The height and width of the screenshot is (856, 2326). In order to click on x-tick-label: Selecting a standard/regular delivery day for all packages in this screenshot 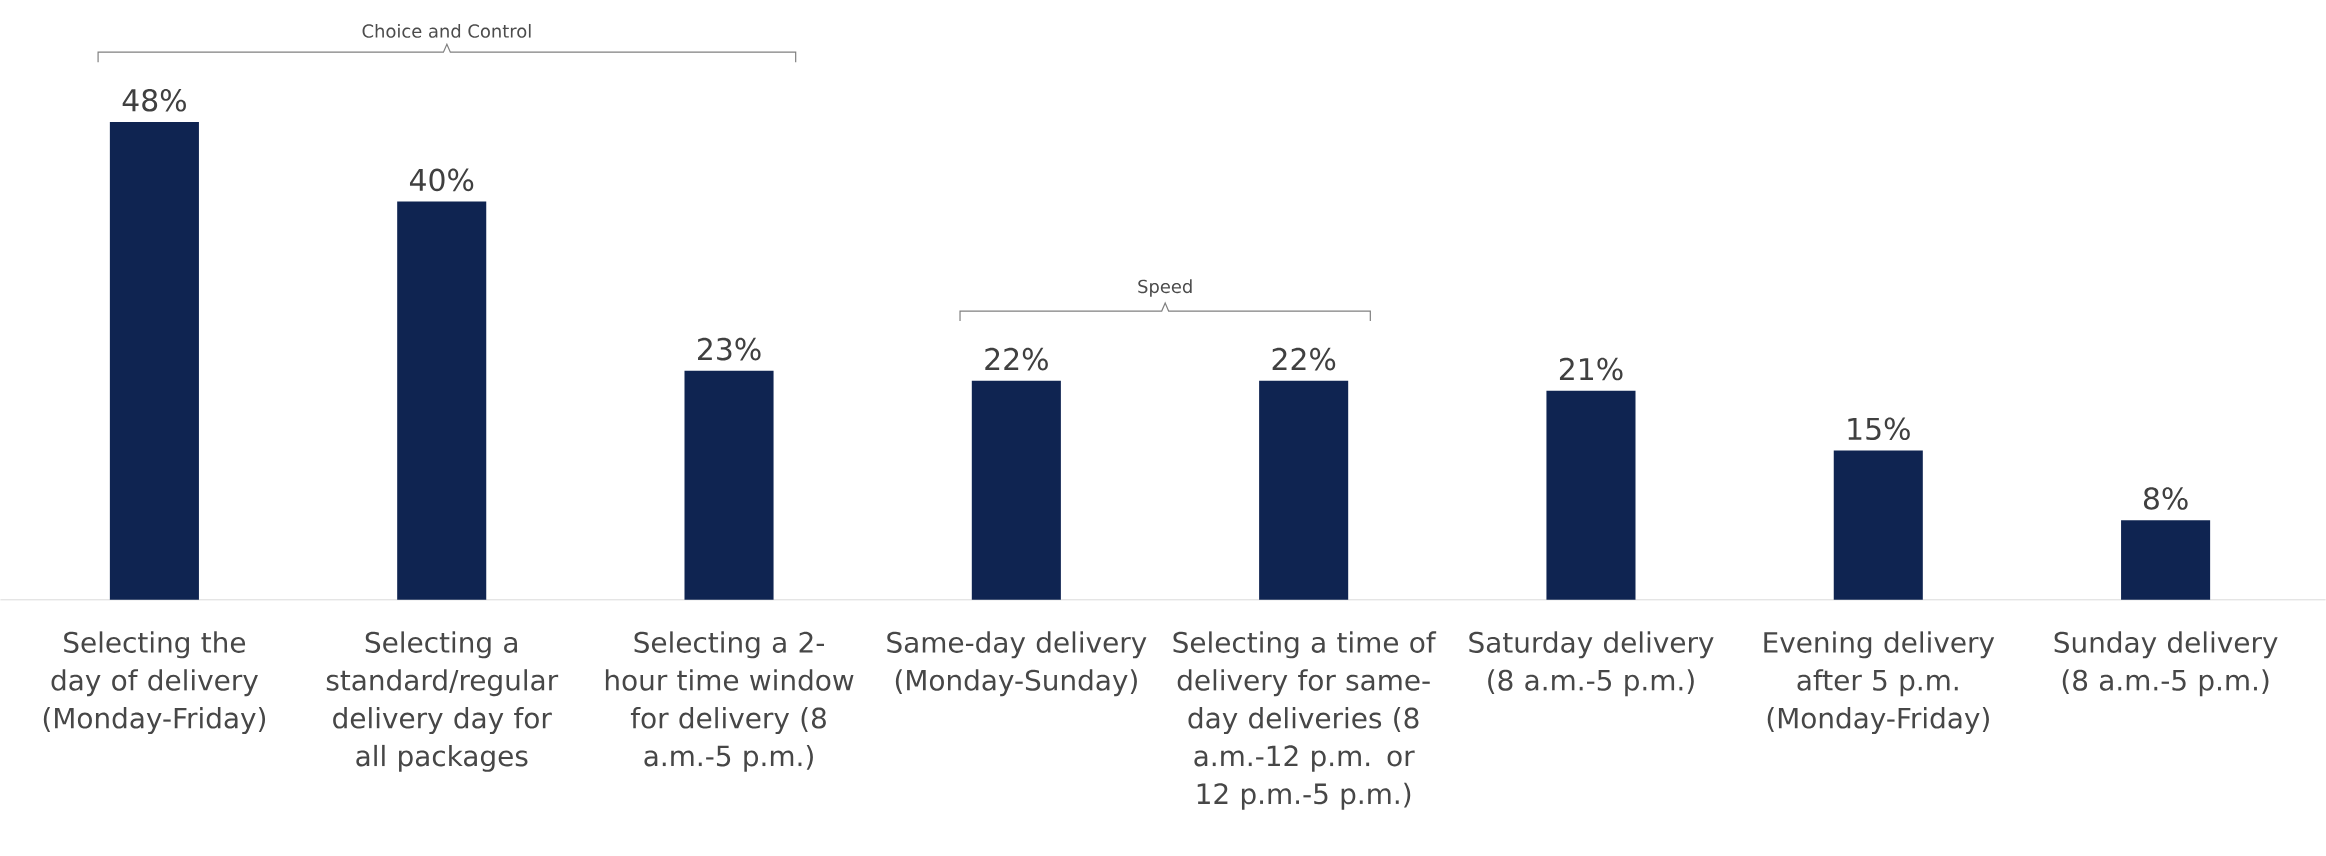, I will do `click(442, 702)`.